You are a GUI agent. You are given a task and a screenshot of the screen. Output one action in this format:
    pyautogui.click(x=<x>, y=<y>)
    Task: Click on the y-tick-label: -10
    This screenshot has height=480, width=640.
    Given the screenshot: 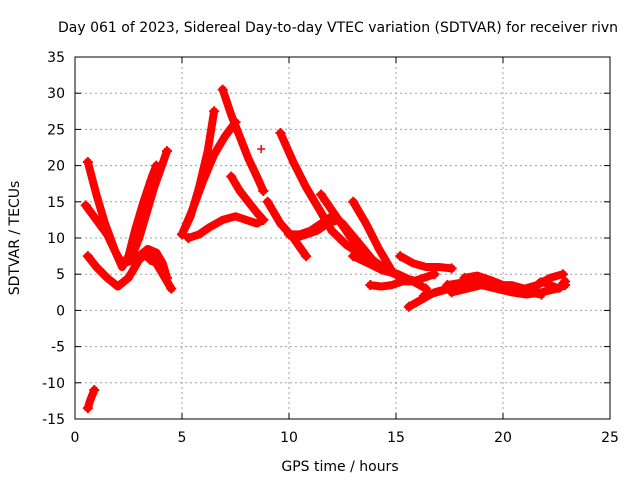 What is the action you would take?
    pyautogui.click(x=53, y=384)
    